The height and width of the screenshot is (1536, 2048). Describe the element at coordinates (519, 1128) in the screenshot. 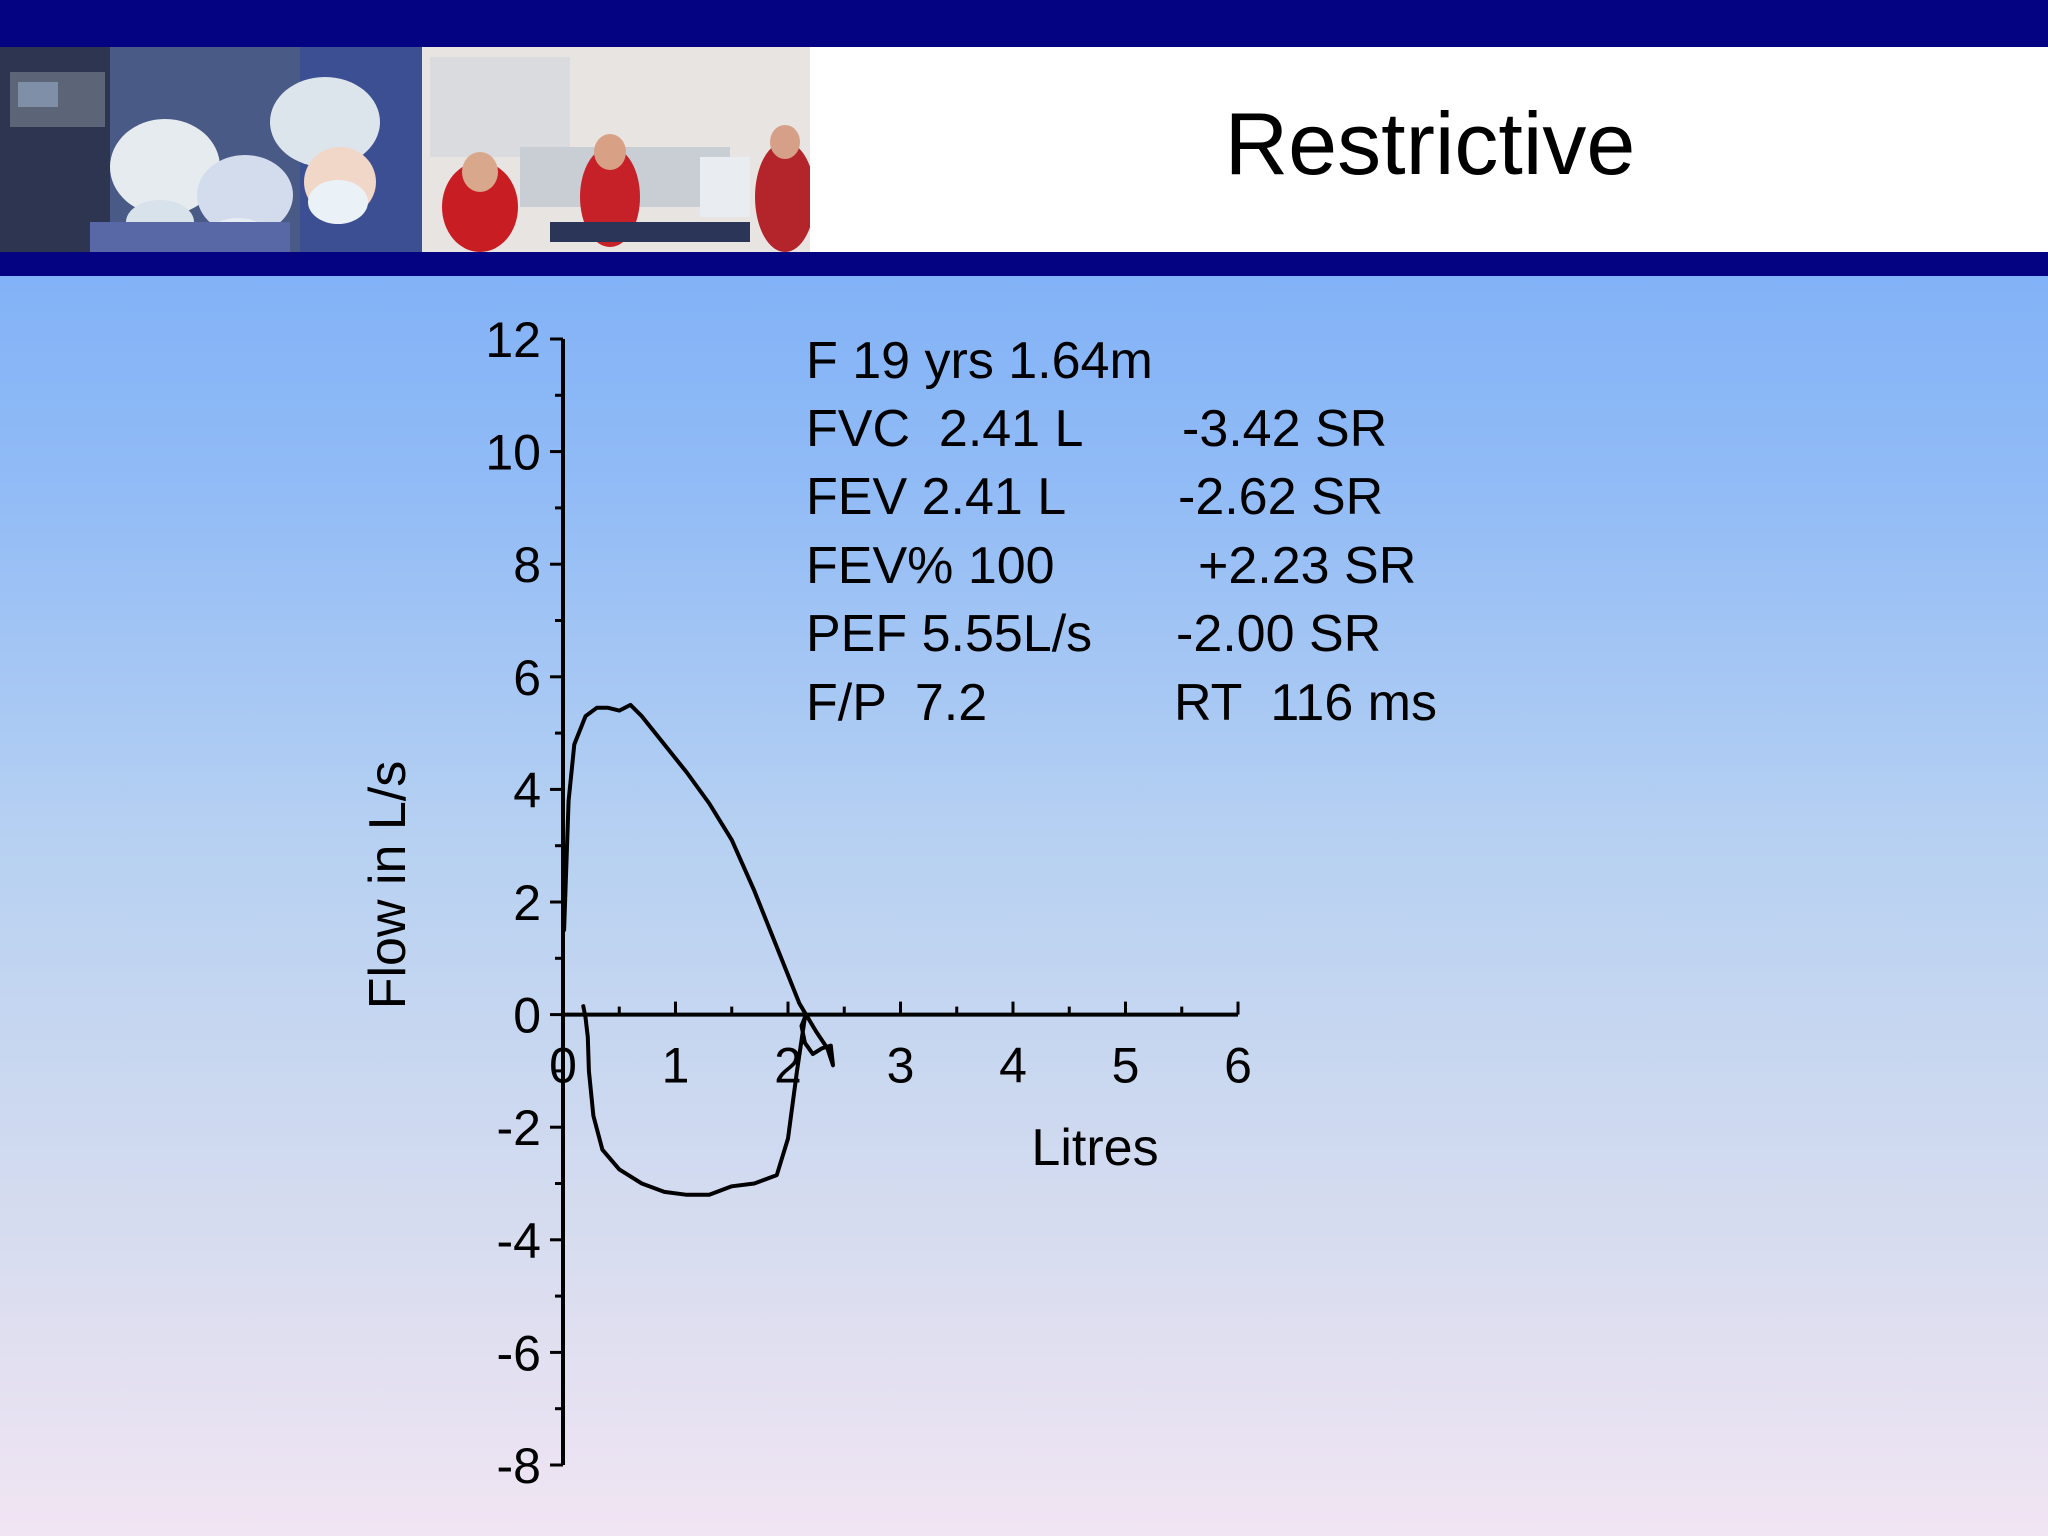

I see `y-tick-label: -2` at that location.